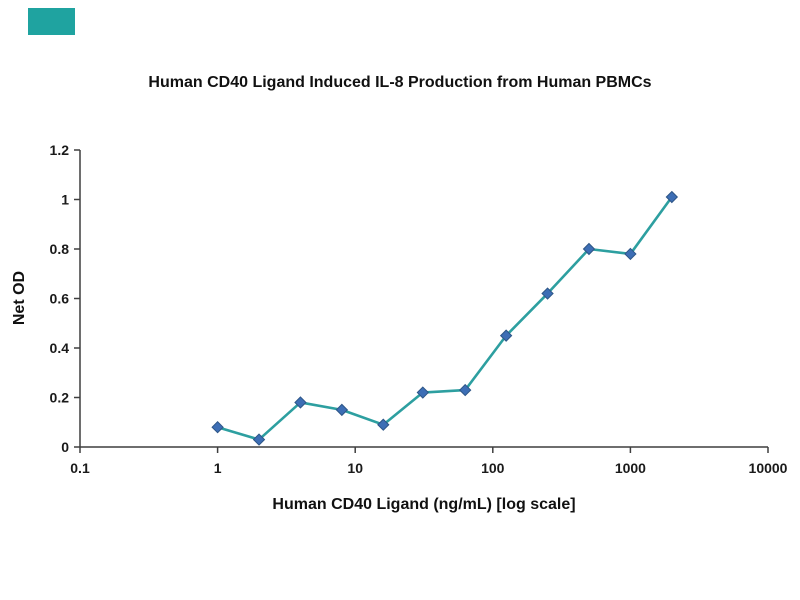 This screenshot has height=600, width=800. What do you see at coordinates (65, 200) in the screenshot?
I see `y-tick-label: 1` at bounding box center [65, 200].